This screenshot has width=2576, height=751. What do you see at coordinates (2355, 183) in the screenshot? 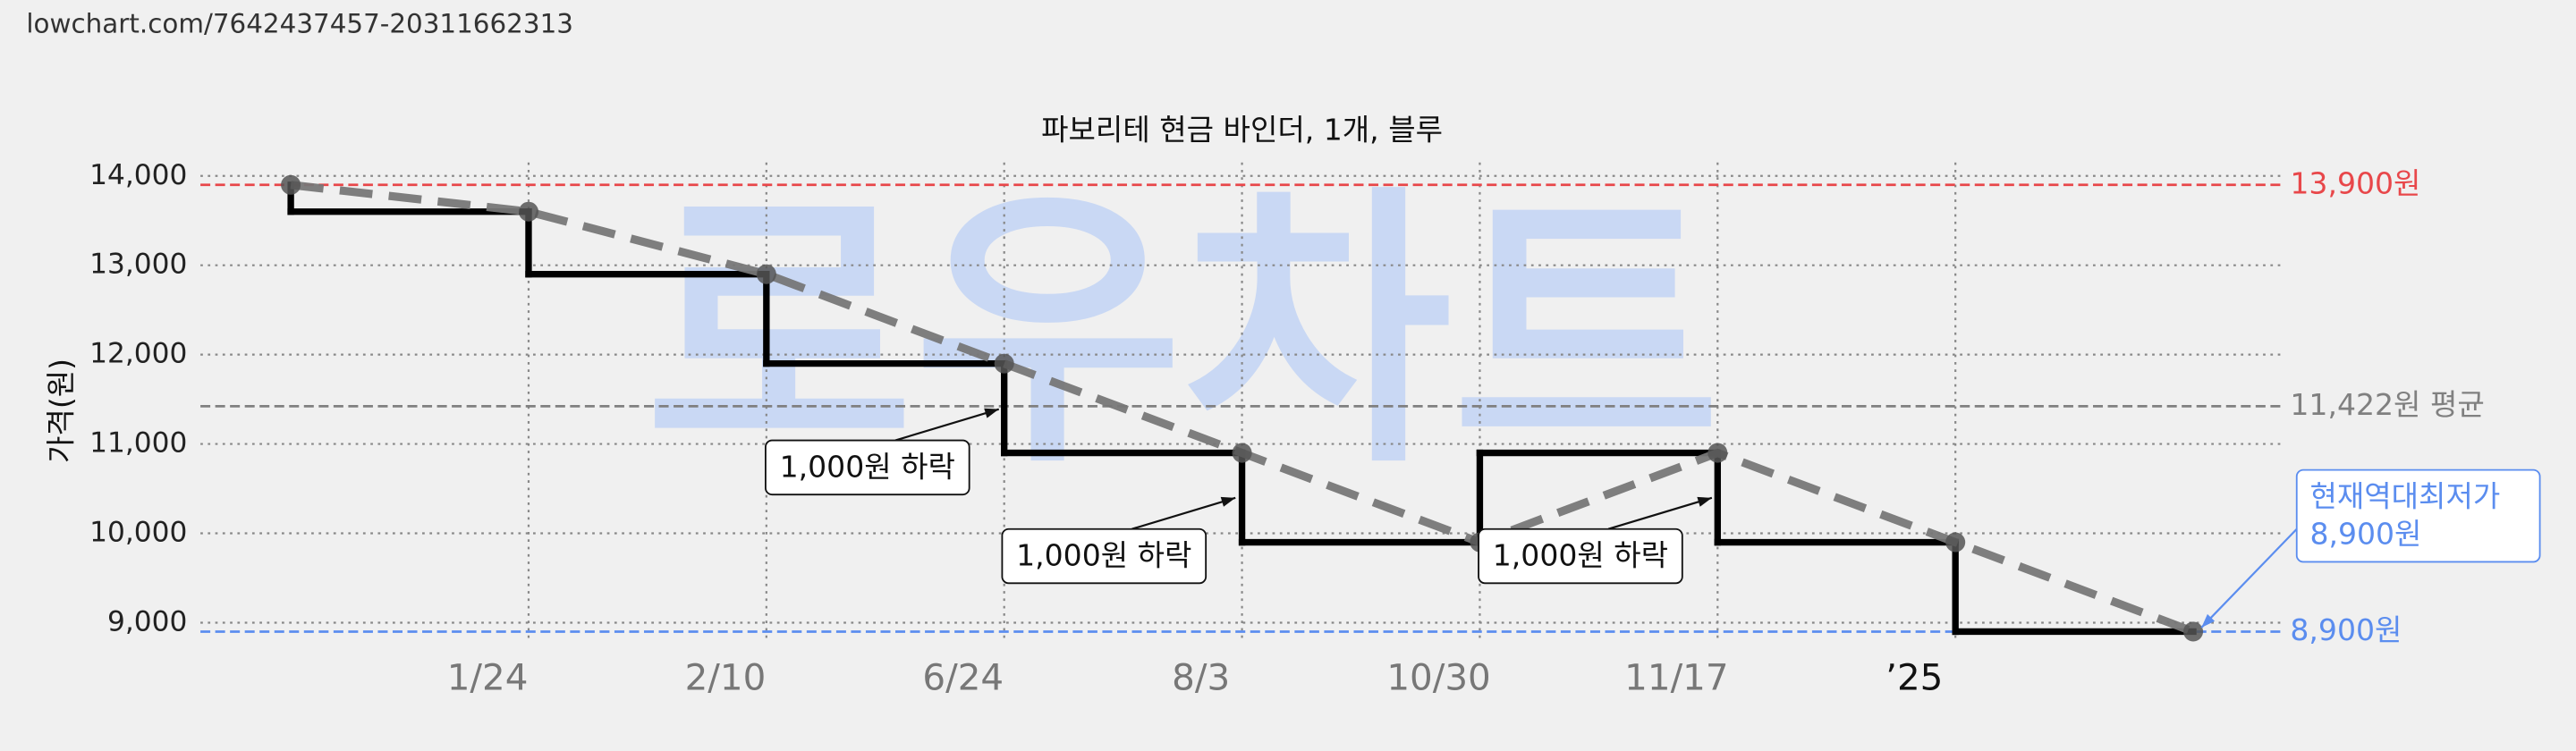
I see `reference-label: 13,900원` at bounding box center [2355, 183].